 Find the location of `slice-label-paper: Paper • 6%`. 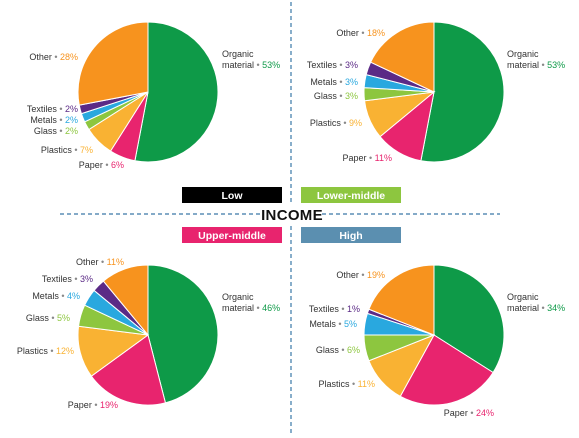

slice-label-paper: Paper • 6% is located at coordinates (101, 165).